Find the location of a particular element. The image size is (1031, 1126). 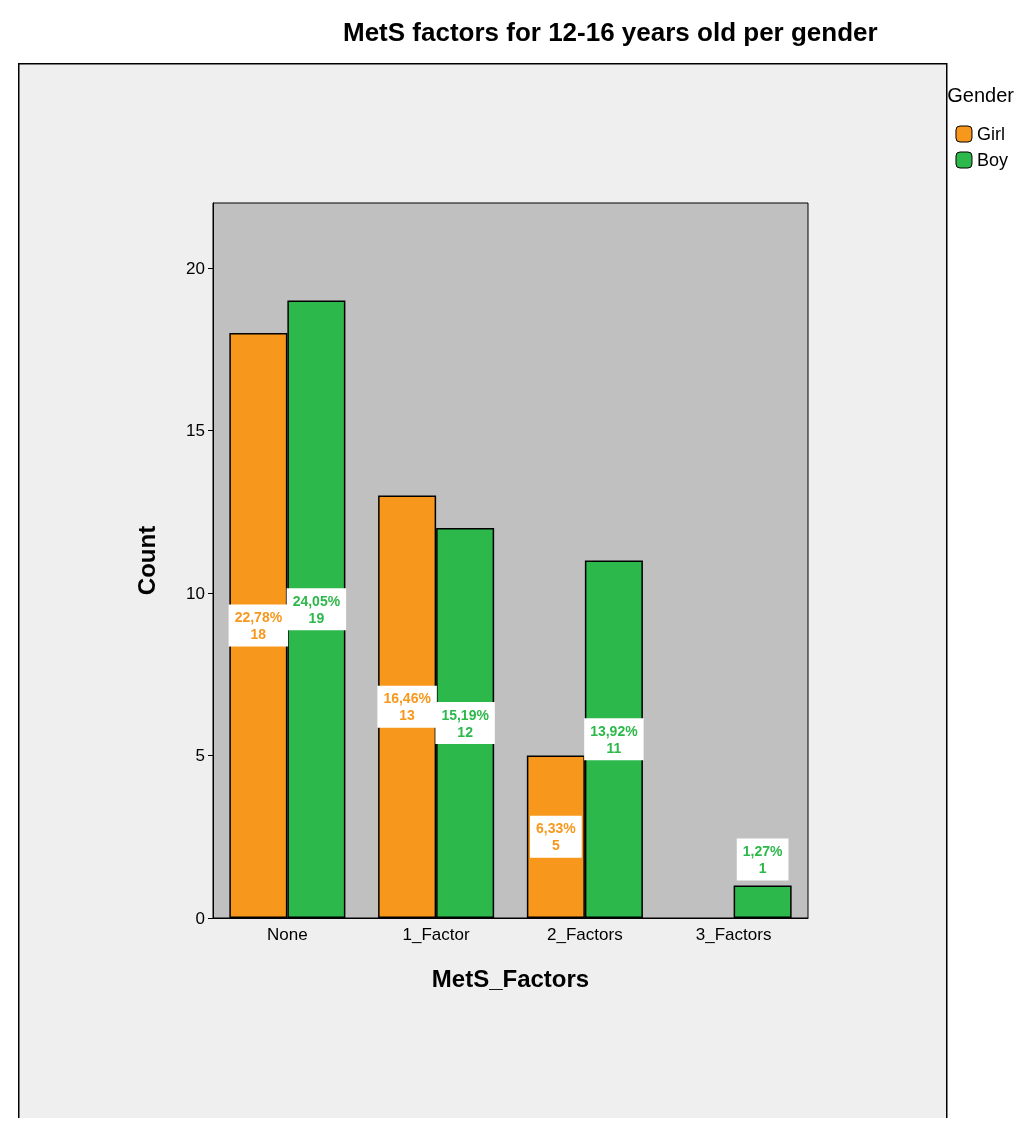

y-tick-label: 15 is located at coordinates (195, 430).